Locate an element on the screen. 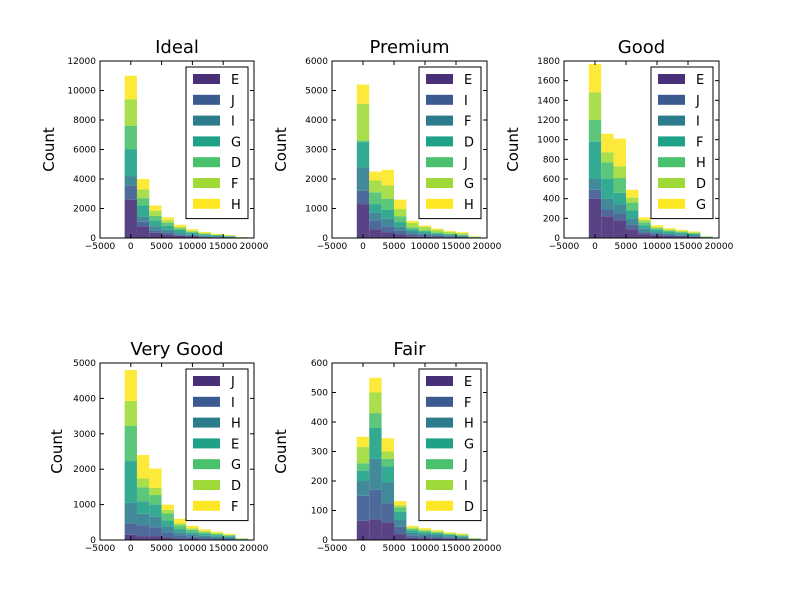 This screenshot has width=800, height=600. legend-label: D is located at coordinates (236, 486).